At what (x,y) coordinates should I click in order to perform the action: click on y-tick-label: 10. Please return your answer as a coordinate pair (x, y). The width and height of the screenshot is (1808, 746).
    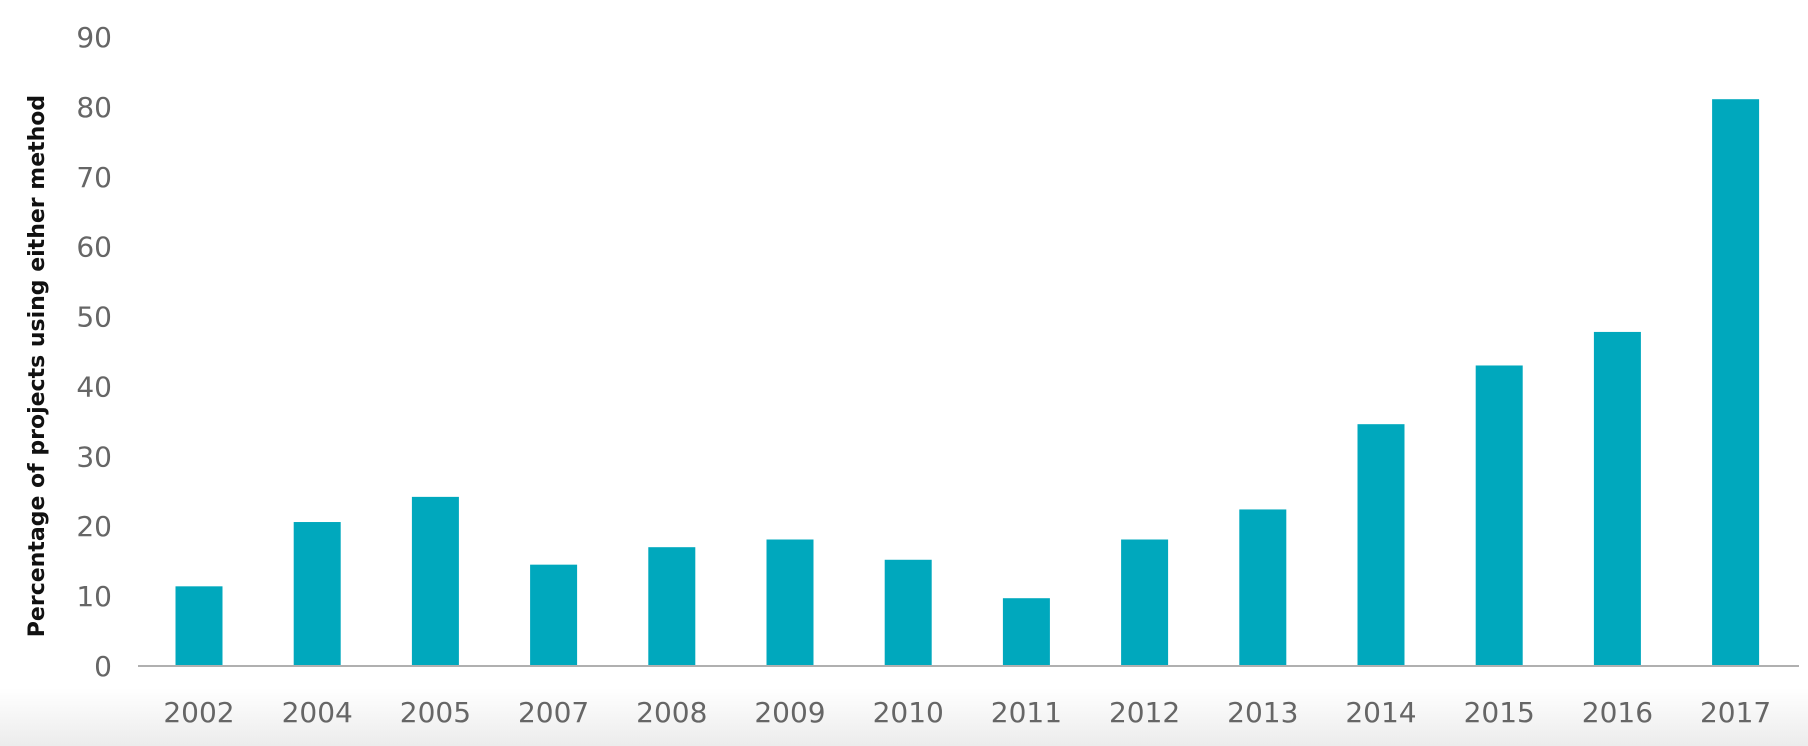
    Looking at the image, I should click on (94, 596).